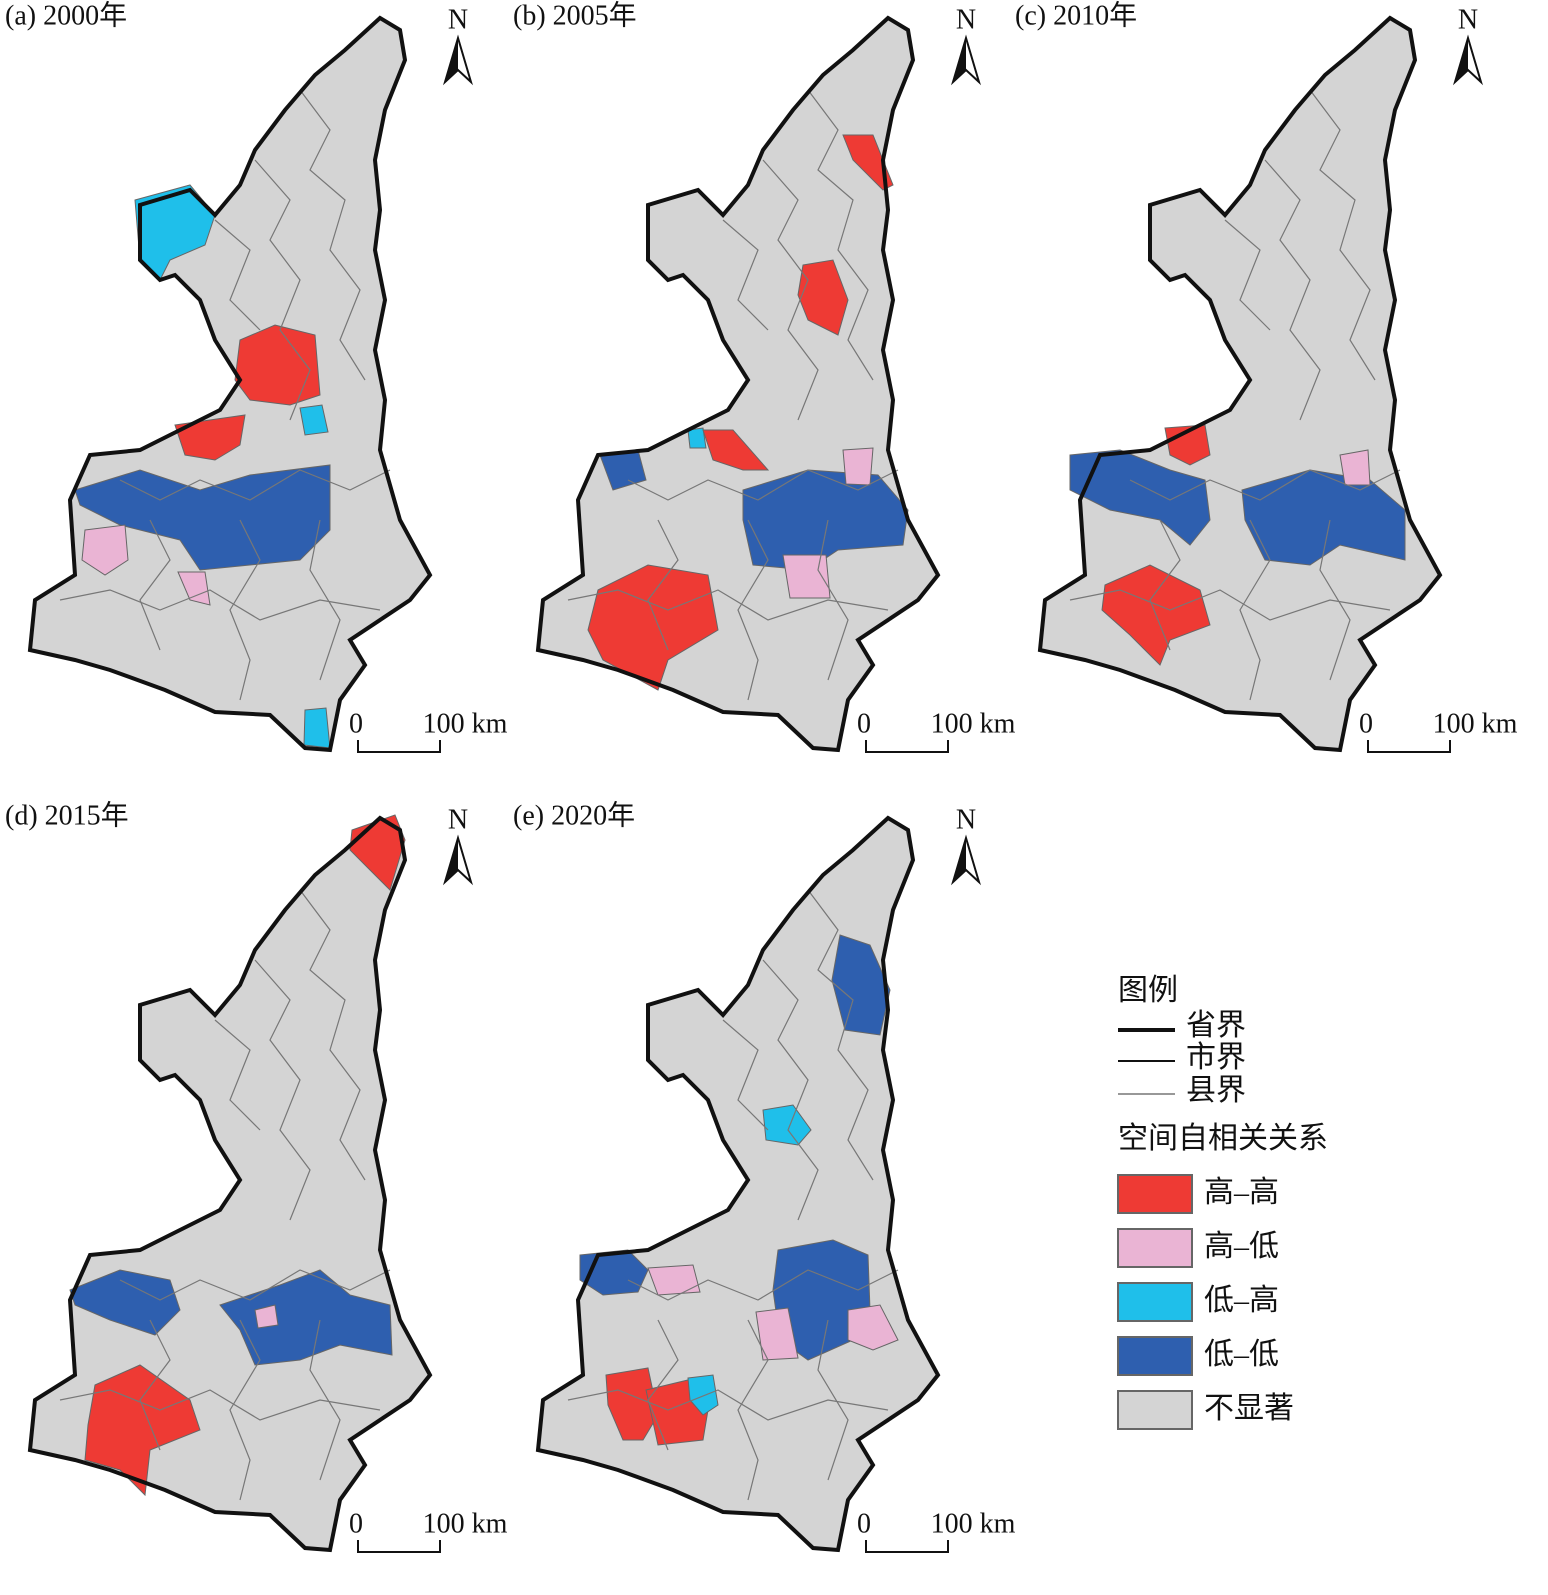 The height and width of the screenshot is (1595, 1548). I want to click on panel-title: (a) 2000年, so click(66, 15).